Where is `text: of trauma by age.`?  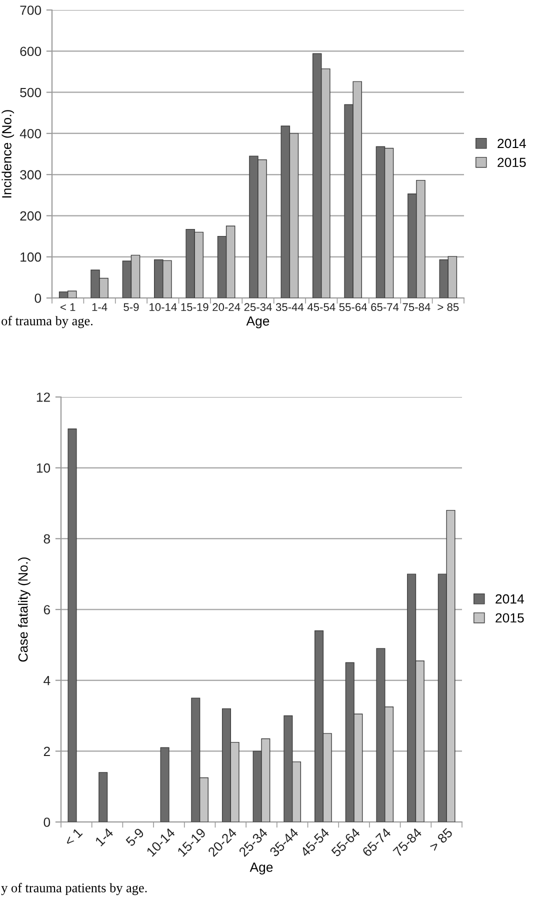 text: of trauma by age. is located at coordinates (47, 322).